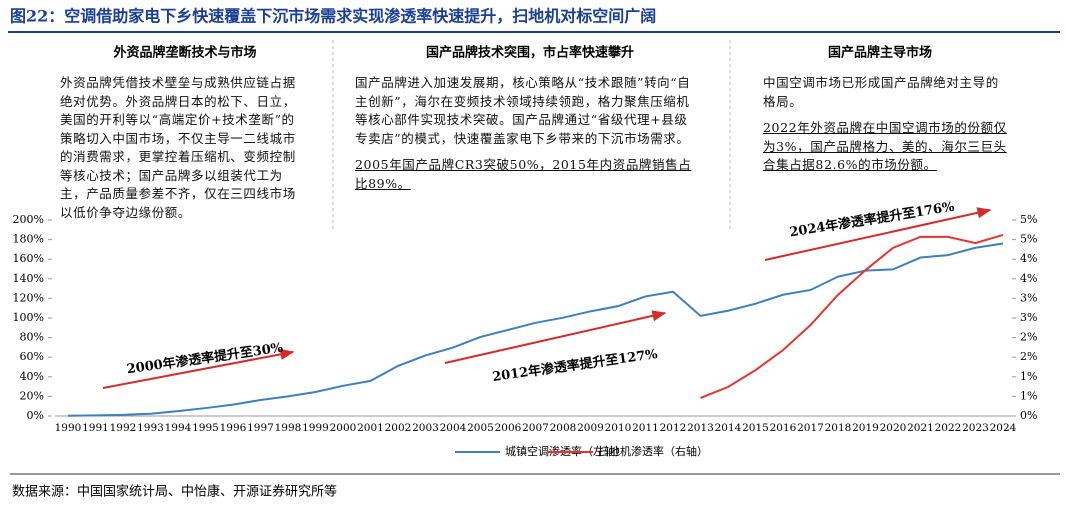 Image resolution: width=1066 pixels, height=508 pixels. I want to click on annotation: 2024年渗透率提升至176%, so click(872, 219).